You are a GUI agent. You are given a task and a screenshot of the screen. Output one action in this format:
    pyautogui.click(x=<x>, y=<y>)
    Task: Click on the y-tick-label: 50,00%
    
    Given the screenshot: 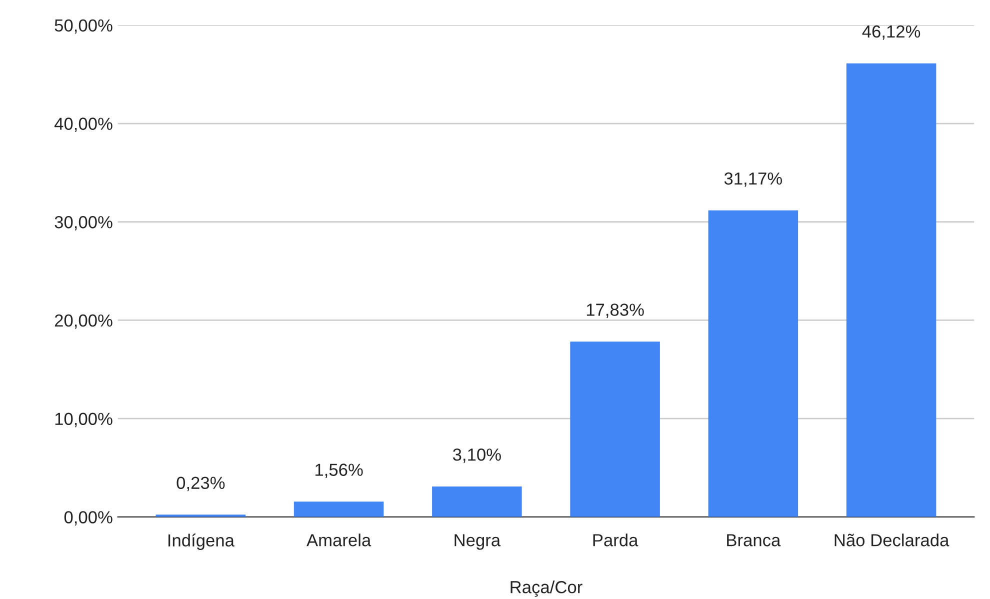 What is the action you would take?
    pyautogui.click(x=83, y=26)
    